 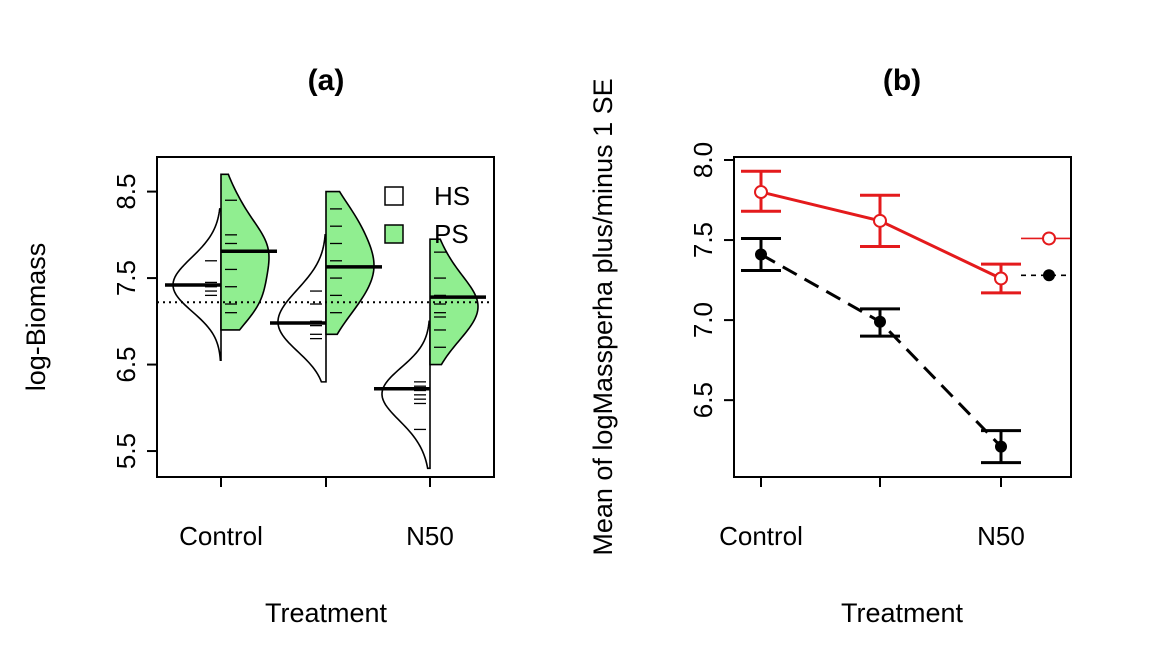 I want to click on panel-b-title: (b), so click(x=902, y=80).